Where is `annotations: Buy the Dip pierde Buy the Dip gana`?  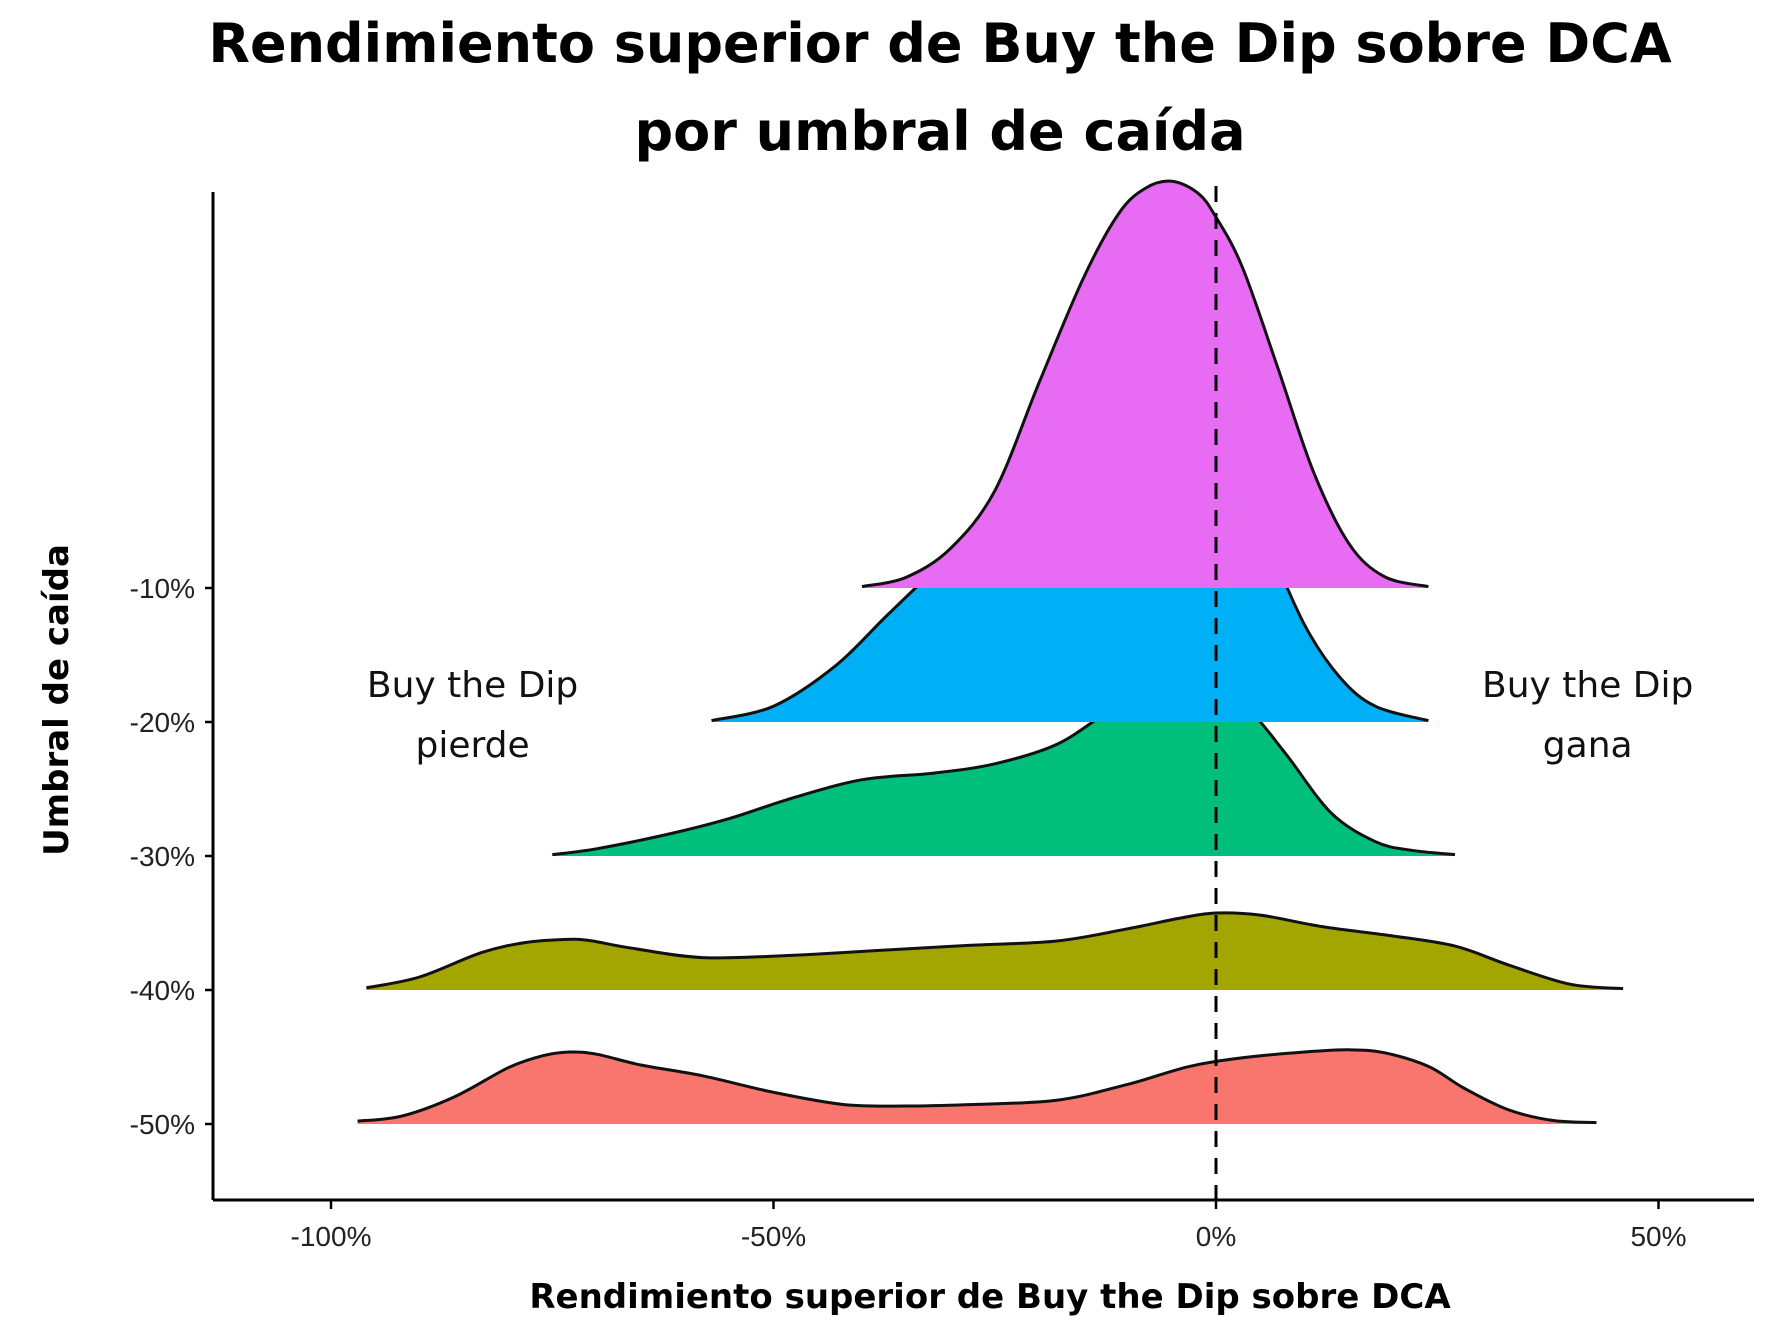
annotations: Buy the Dip pierde Buy the Dip gana is located at coordinates (1030, 715).